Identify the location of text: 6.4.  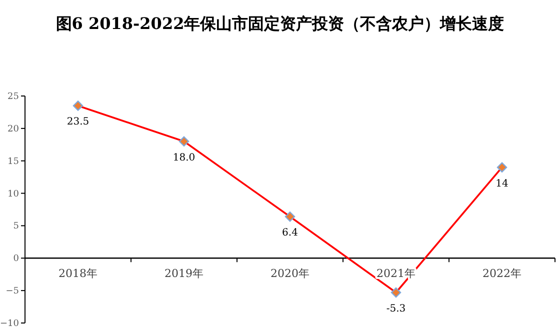
(290, 233).